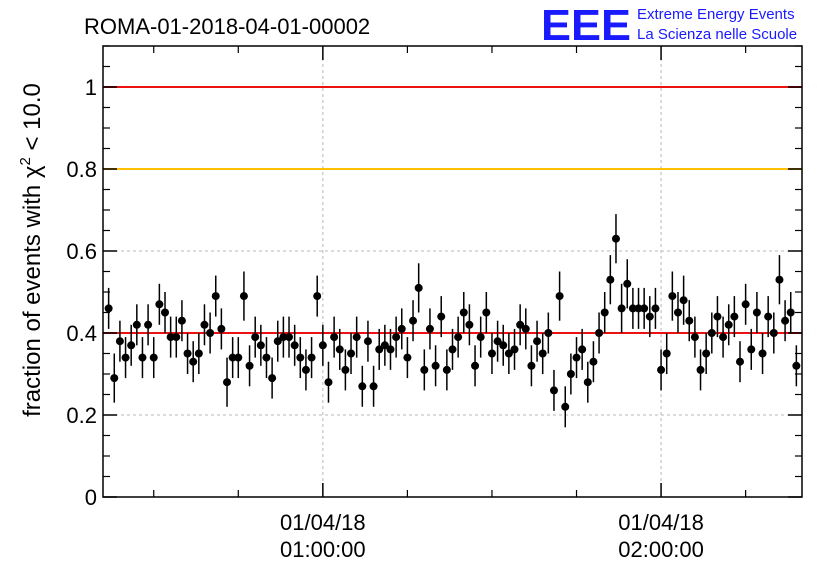 This screenshot has height=572, width=836. I want to click on x-tick-label-time: 01:00:00, so click(323, 549).